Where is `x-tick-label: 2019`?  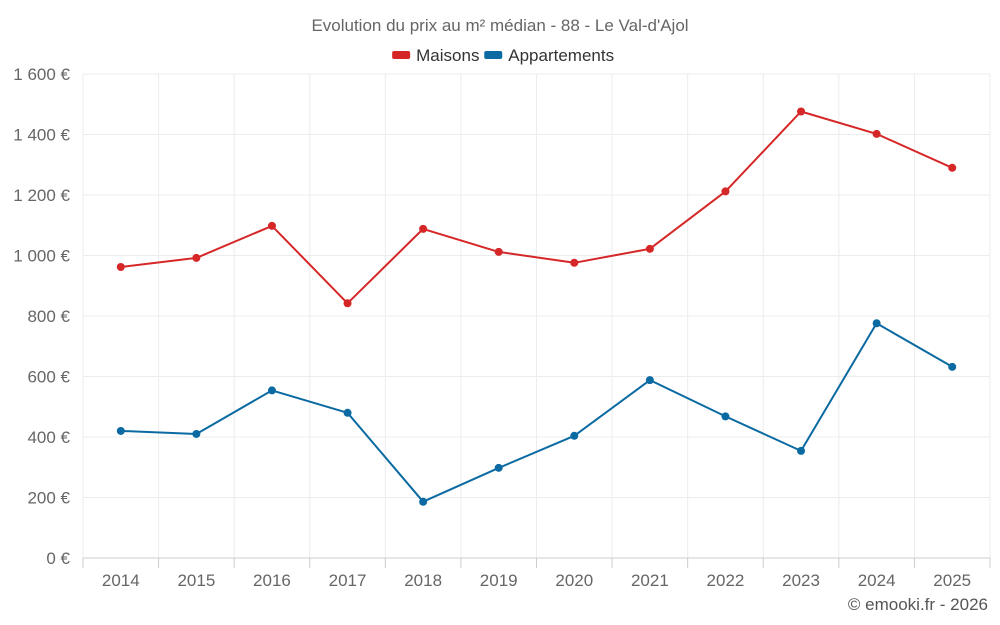
x-tick-label: 2019 is located at coordinates (499, 580).